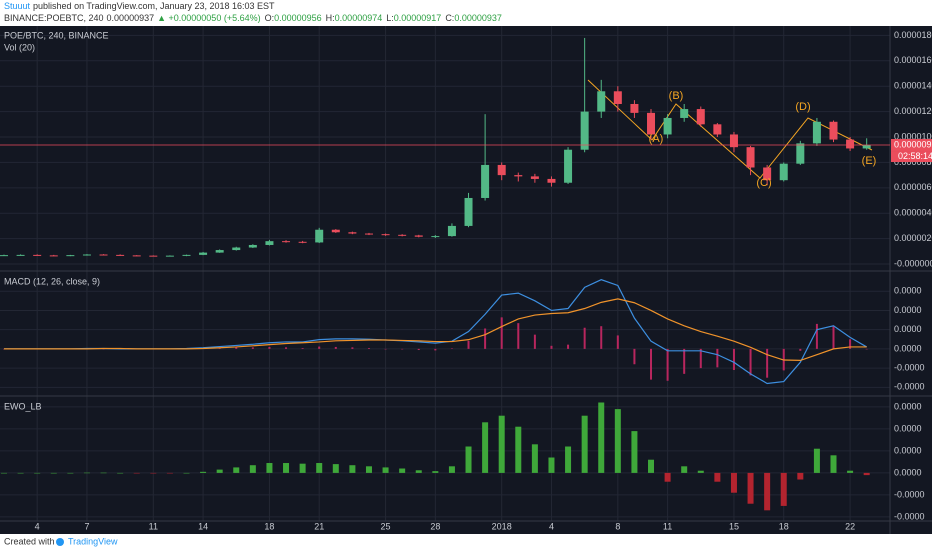 Image resolution: width=932 pixels, height=550 pixels. I want to click on footer-bg, so click(466, 542).